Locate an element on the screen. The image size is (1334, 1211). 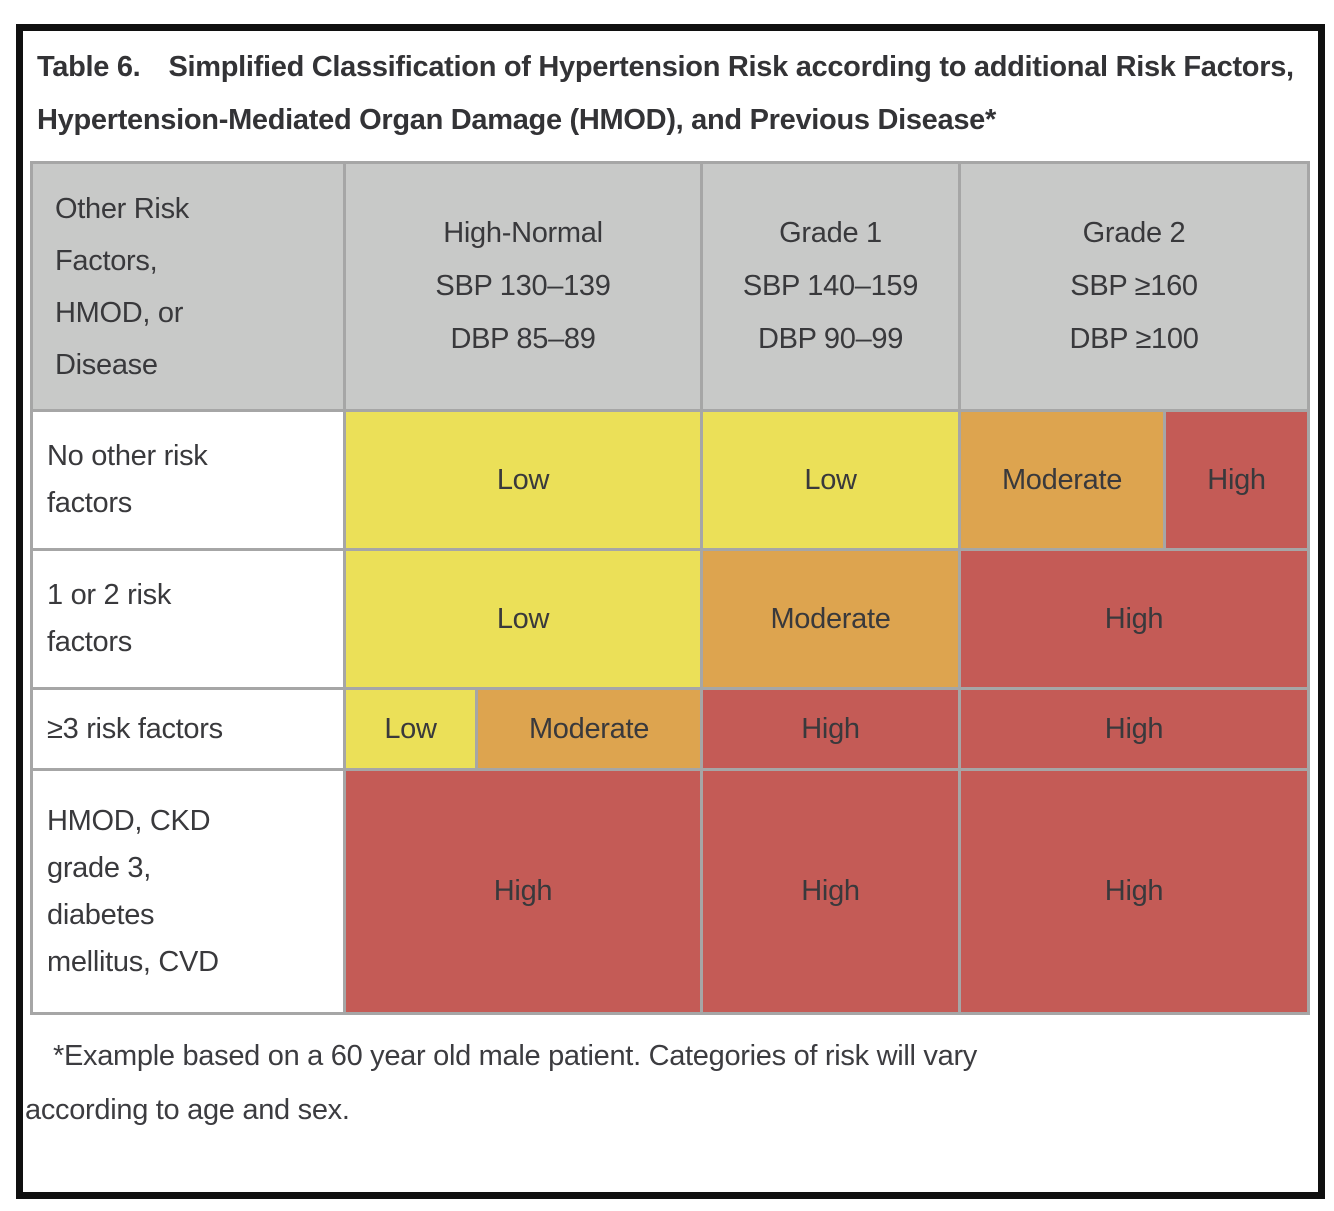
row-label-cell: 1 or 2 risk factors is located at coordinates (188, 619).